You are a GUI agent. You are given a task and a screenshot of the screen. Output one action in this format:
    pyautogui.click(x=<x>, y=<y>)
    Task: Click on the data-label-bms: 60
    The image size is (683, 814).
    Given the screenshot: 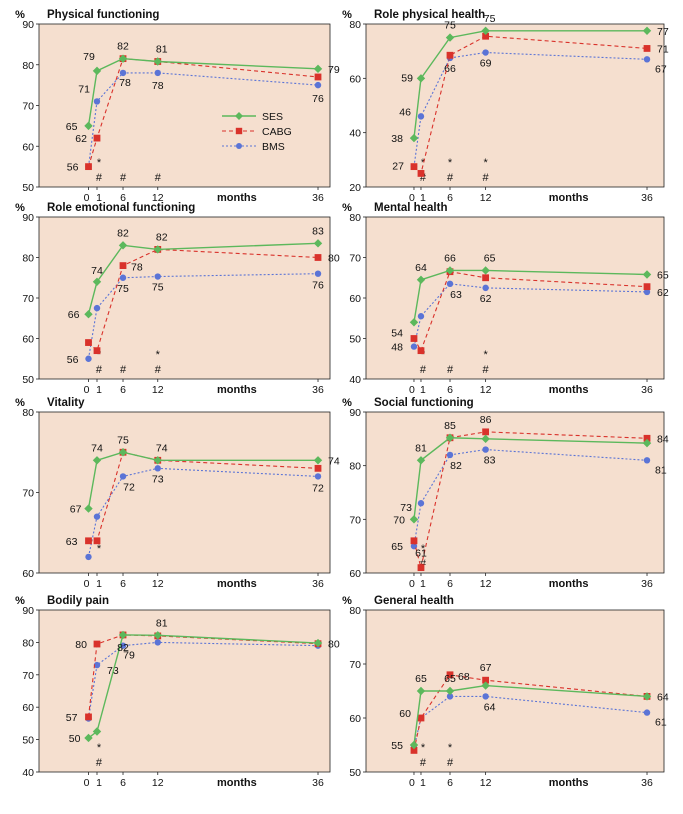 What is the action you would take?
    pyautogui.click(x=405, y=714)
    